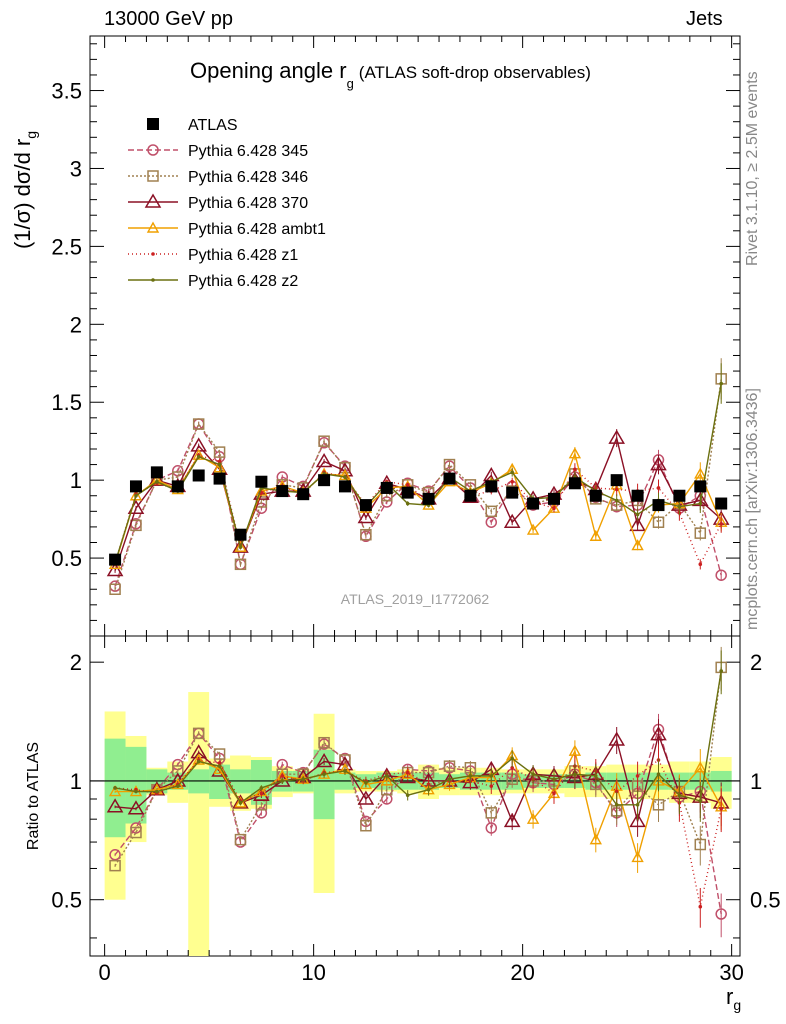  What do you see at coordinates (66, 402) in the screenshot?
I see `main-y-tick-label-1.5: 1.5` at bounding box center [66, 402].